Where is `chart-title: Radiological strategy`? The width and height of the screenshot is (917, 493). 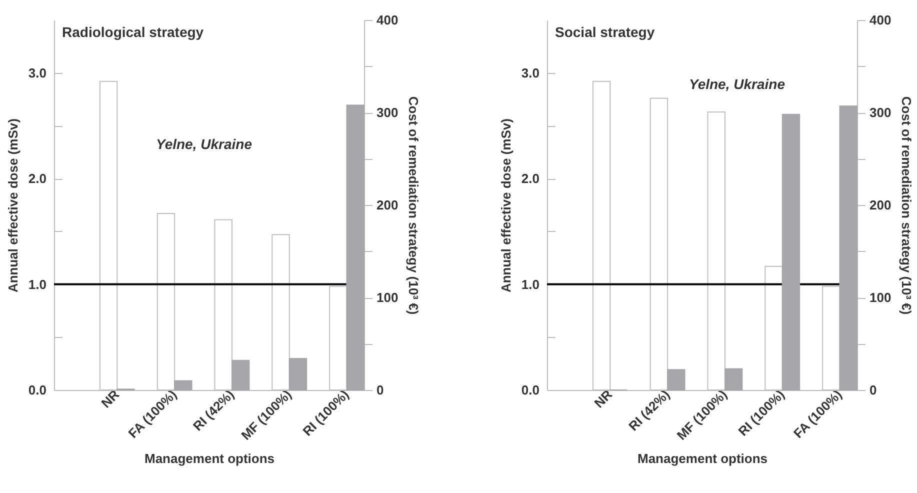
chart-title: Radiological strategy is located at coordinates (133, 32).